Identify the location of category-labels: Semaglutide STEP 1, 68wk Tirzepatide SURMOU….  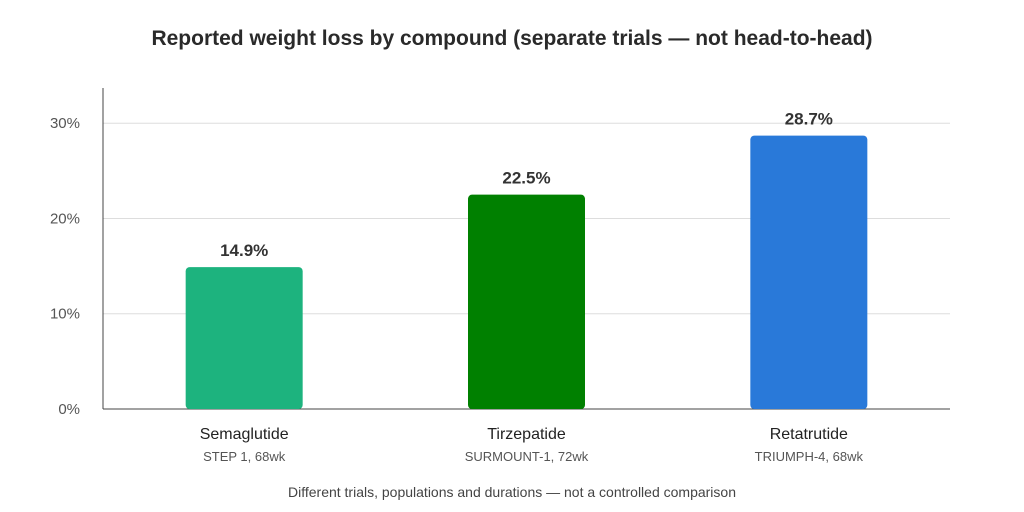
(532, 445).